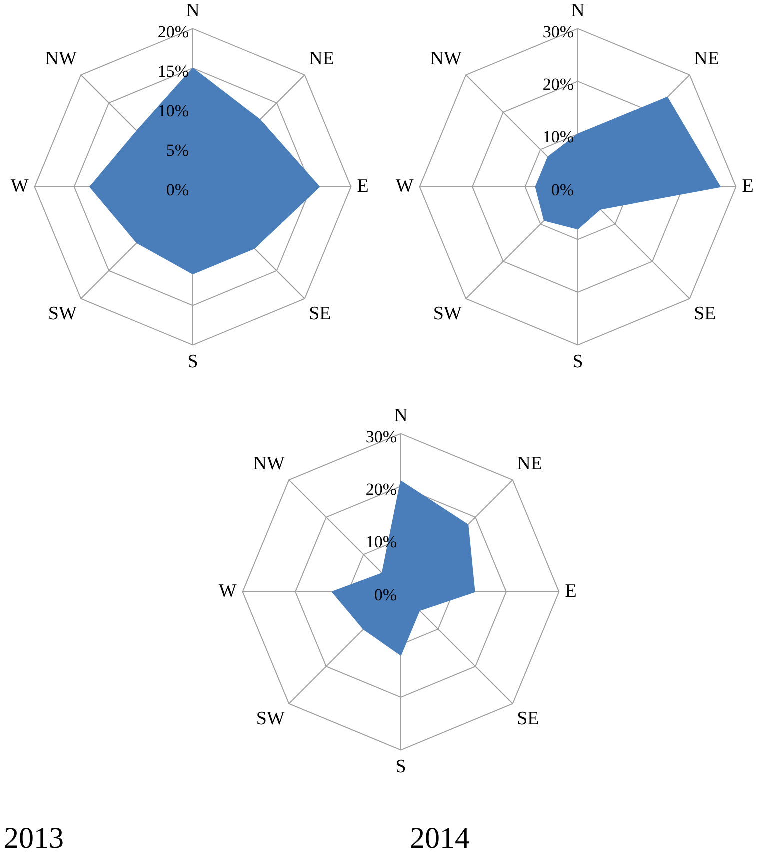 The width and height of the screenshot is (767, 867). What do you see at coordinates (177, 150) in the screenshot?
I see `y-tick-label: 5%` at bounding box center [177, 150].